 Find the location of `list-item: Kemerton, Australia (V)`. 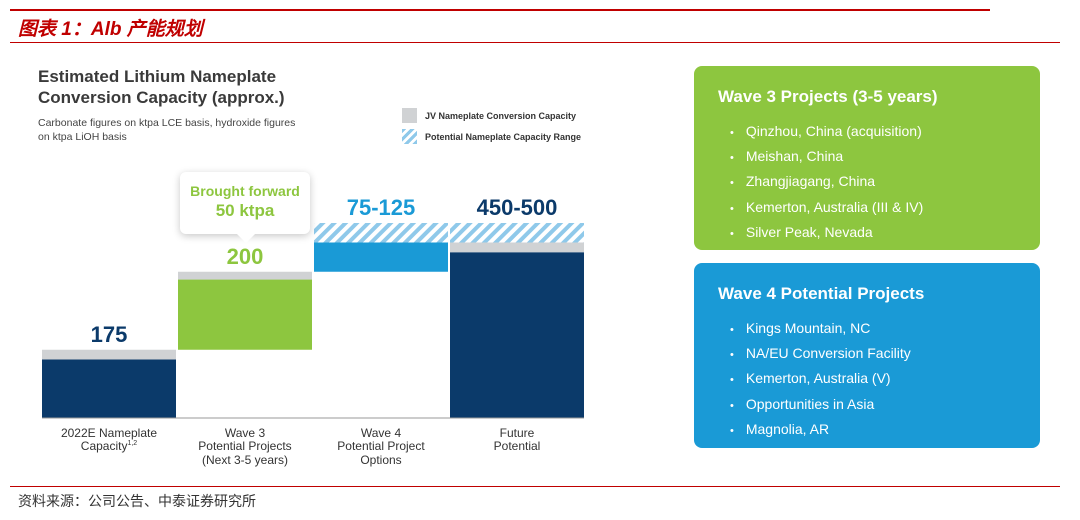

list-item: Kemerton, Australia (V) is located at coordinates (820, 379).